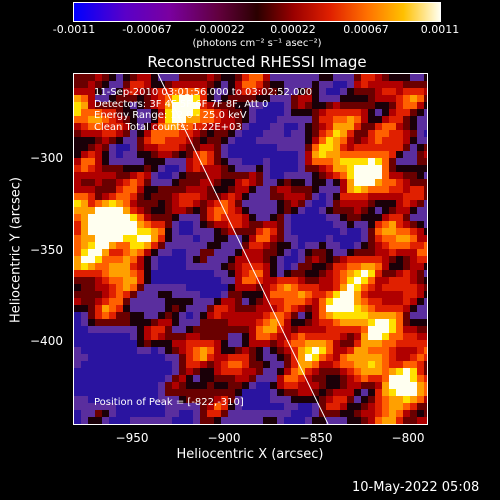 The image size is (500, 500). Describe the element at coordinates (316, 438) in the screenshot. I see `x-tick-label: −850` at that location.